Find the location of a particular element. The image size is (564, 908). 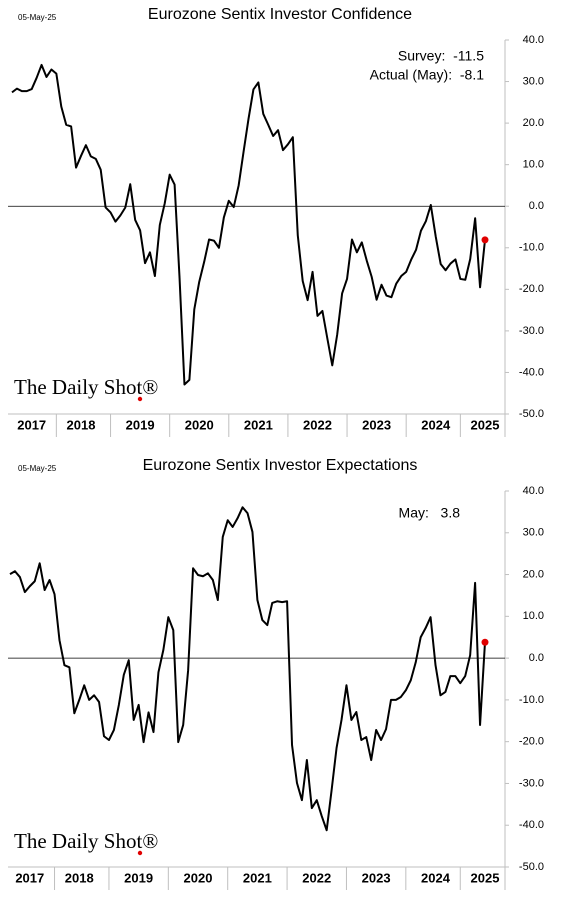

chart-title: Eurozone Sentix Investor Confidence is located at coordinates (280, 14).